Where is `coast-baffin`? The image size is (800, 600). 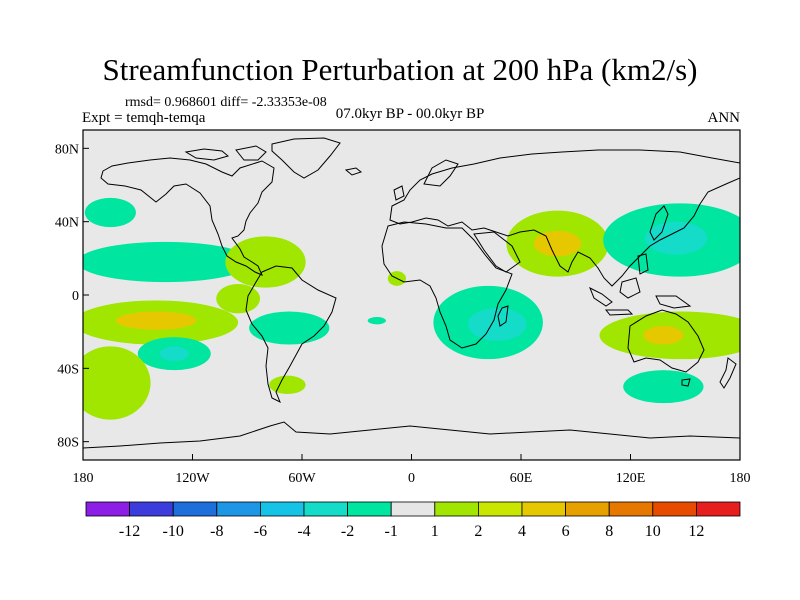 coast-baffin is located at coordinates (251, 153).